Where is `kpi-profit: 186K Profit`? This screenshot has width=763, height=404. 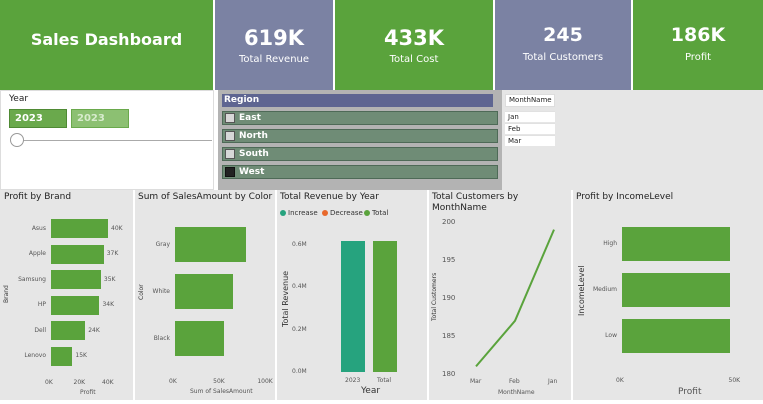
kpi-profit: 186K Profit is located at coordinates (698, 45).